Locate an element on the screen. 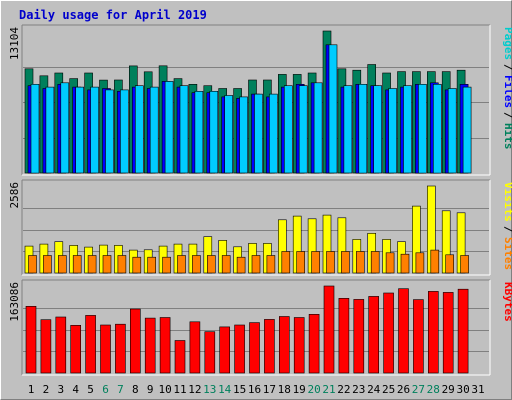 The height and width of the screenshot is (400, 512). x-tick-label-9: 9 is located at coordinates (150, 389).